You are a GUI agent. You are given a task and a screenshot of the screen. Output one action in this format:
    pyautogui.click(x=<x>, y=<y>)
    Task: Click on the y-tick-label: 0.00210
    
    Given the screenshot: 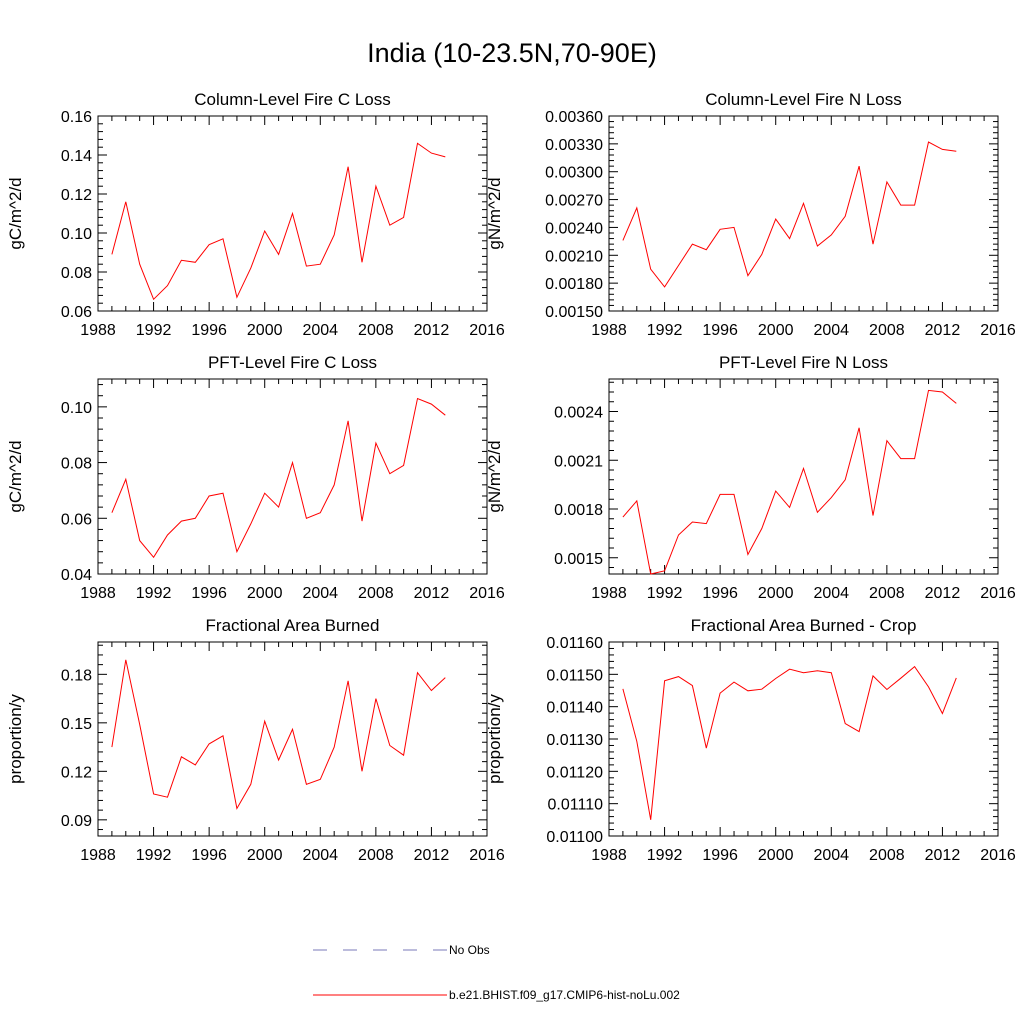 What is the action you would take?
    pyautogui.click(x=574, y=256)
    